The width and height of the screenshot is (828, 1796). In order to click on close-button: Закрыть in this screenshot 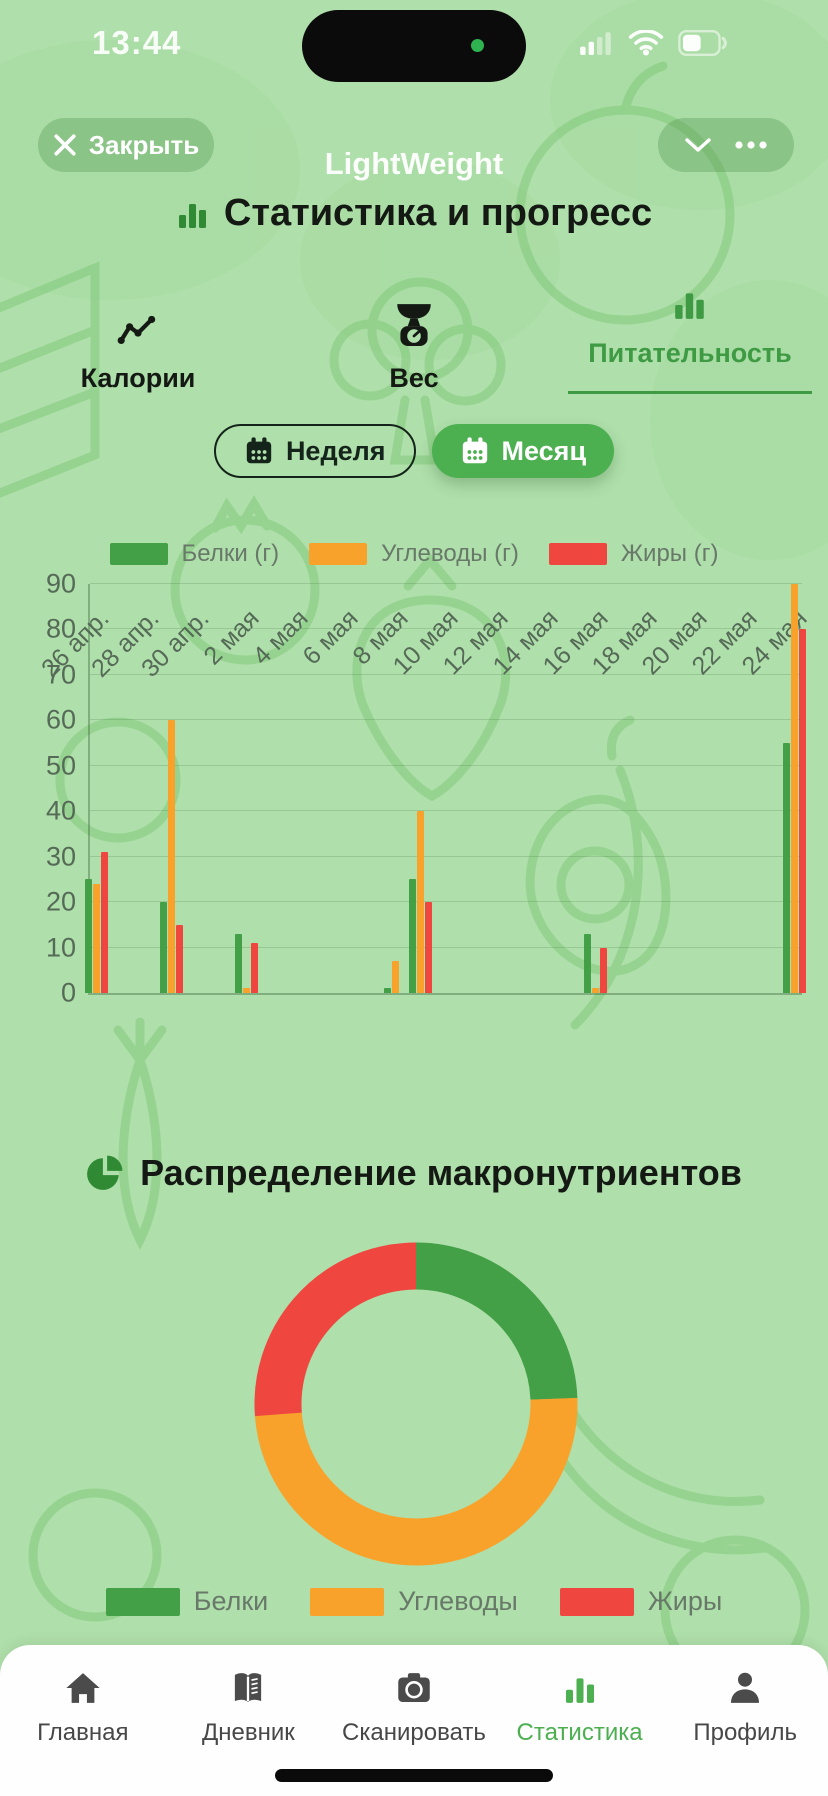, I will do `click(126, 145)`.